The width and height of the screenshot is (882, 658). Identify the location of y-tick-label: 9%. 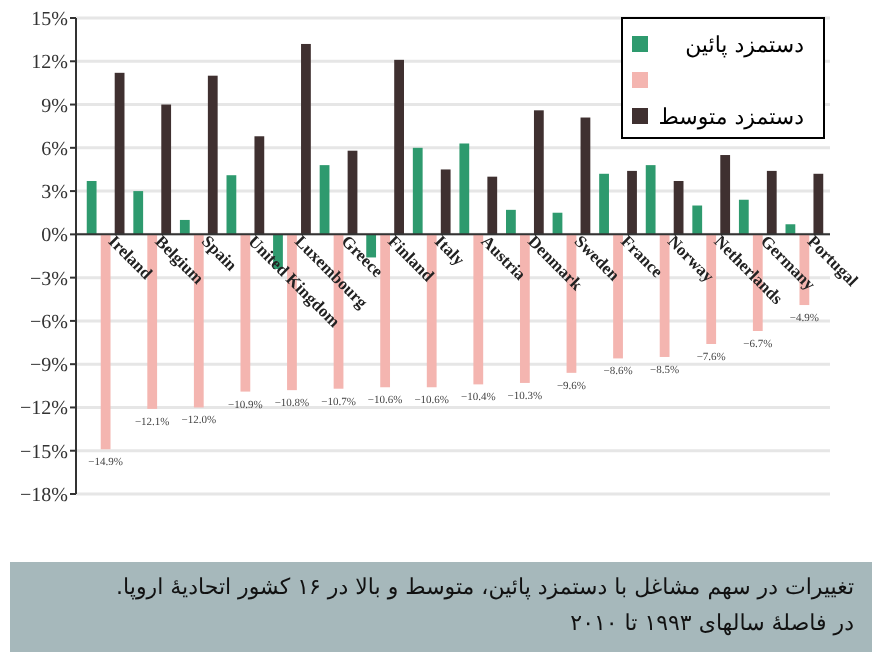
(54, 106).